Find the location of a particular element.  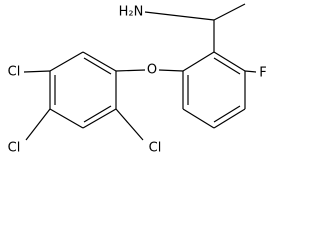

atom-label: F is located at coordinates (262, 73).